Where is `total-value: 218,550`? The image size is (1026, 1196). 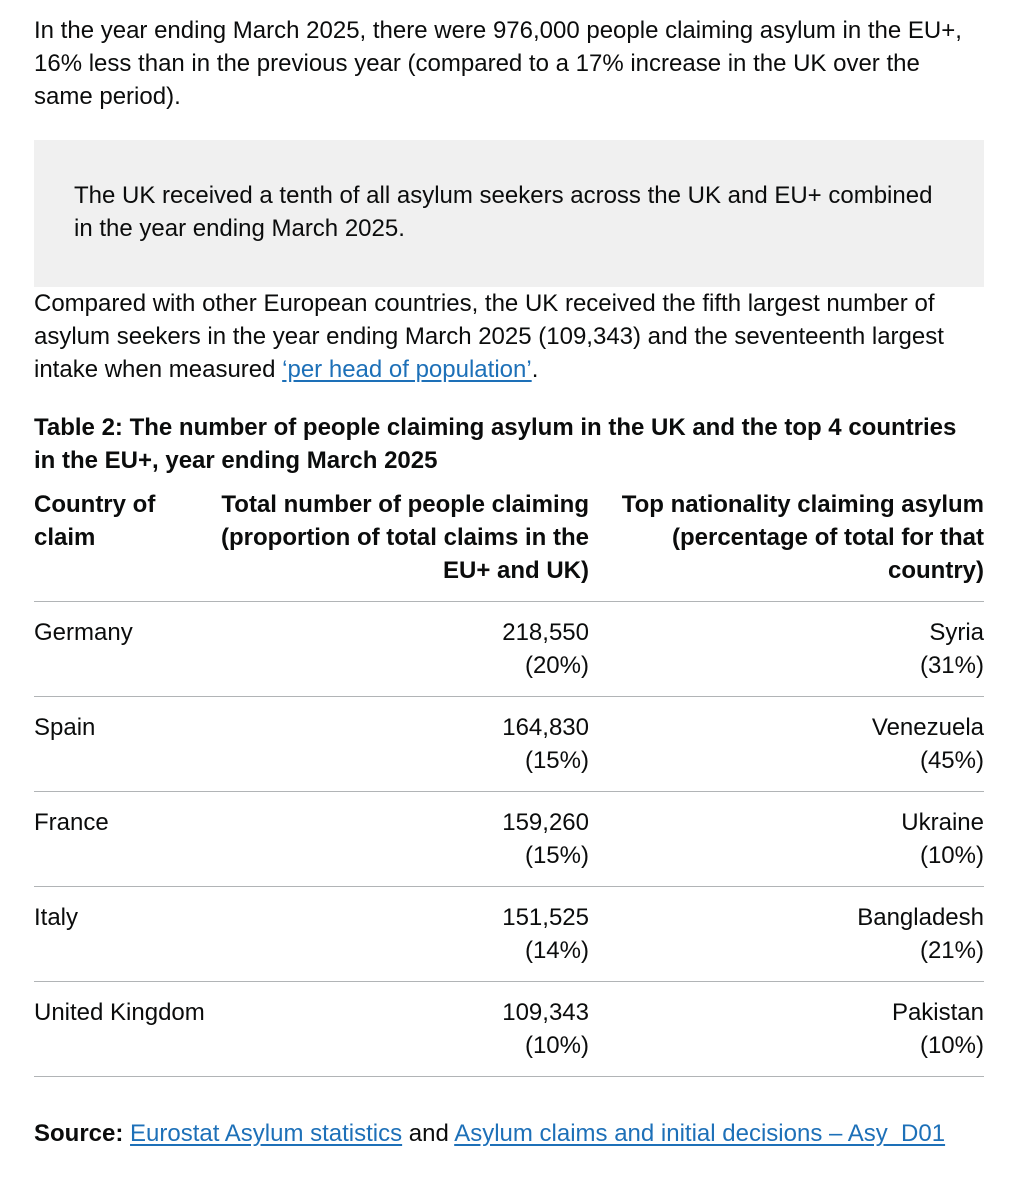 total-value: 218,550 is located at coordinates (545, 632).